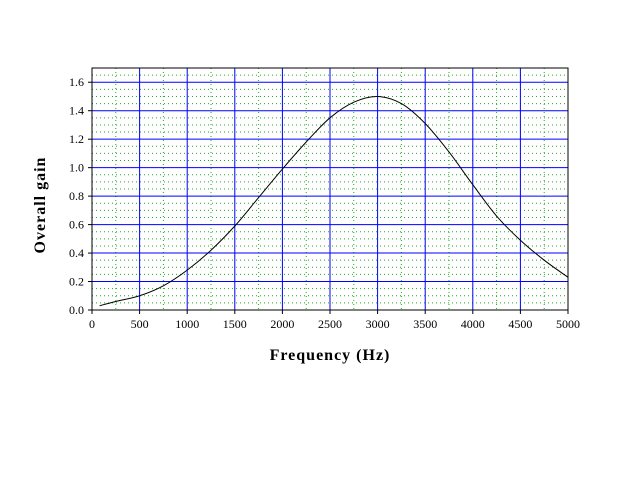 This screenshot has width=634, height=487. Describe the element at coordinates (330, 355) in the screenshot. I see `x-axis-title: Frequency (Hz)` at that location.